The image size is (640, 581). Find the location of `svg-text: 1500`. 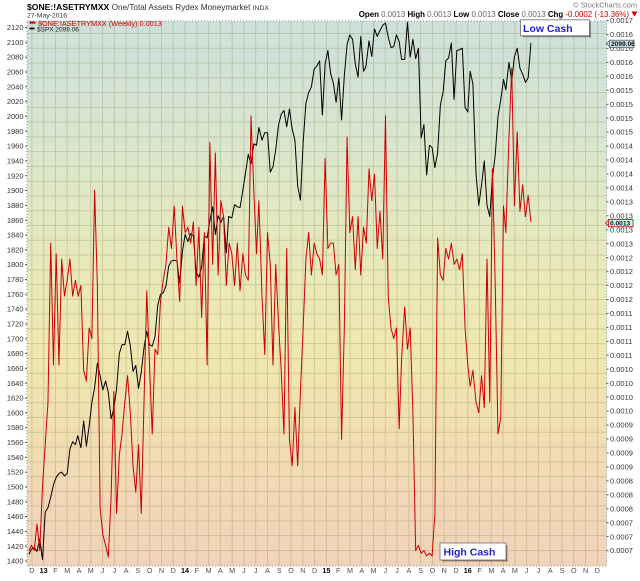

svg-text: 1500 is located at coordinates (15, 487).